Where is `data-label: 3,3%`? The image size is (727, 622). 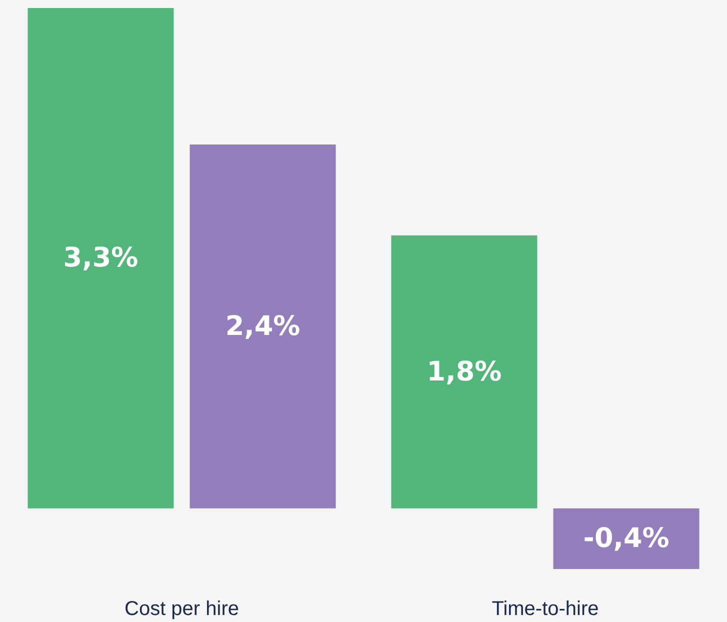
data-label: 3,3% is located at coordinates (100, 258).